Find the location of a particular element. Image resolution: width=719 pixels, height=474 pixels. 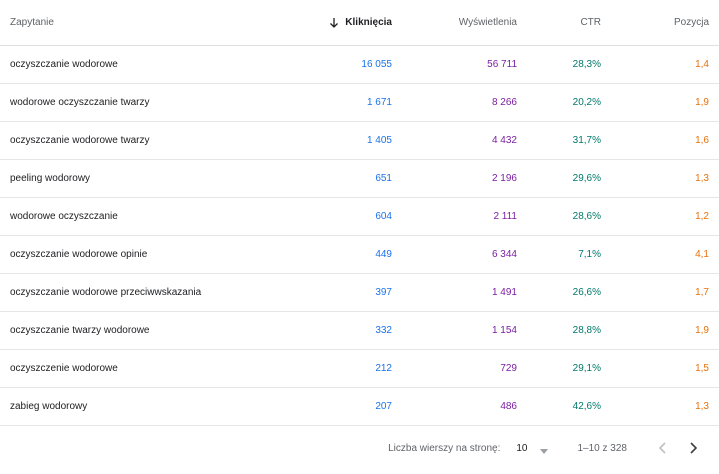

ctr-cell: 31,7% is located at coordinates (586, 140).